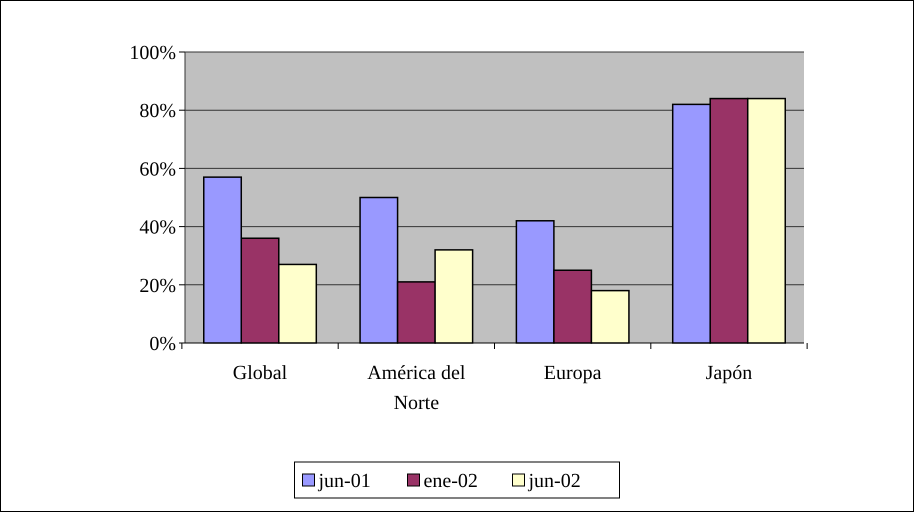  What do you see at coordinates (554, 481) in the screenshot?
I see `legend-label: jun-02` at bounding box center [554, 481].